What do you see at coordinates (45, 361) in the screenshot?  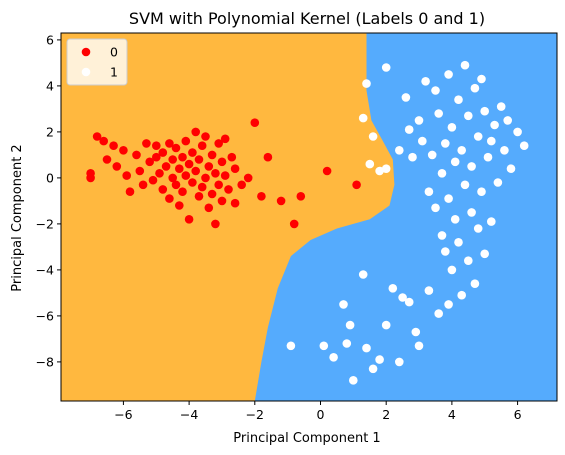 I see `y-tick-label: −8` at bounding box center [45, 361].